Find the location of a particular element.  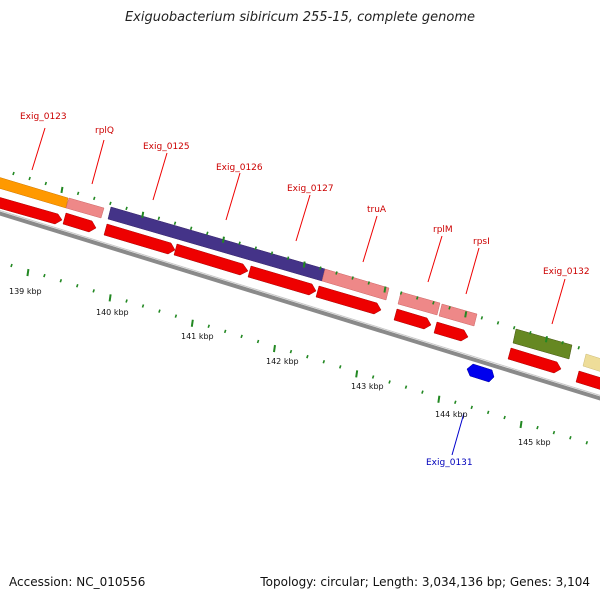

kbp-label: 141 kbp is located at coordinates (197, 336).